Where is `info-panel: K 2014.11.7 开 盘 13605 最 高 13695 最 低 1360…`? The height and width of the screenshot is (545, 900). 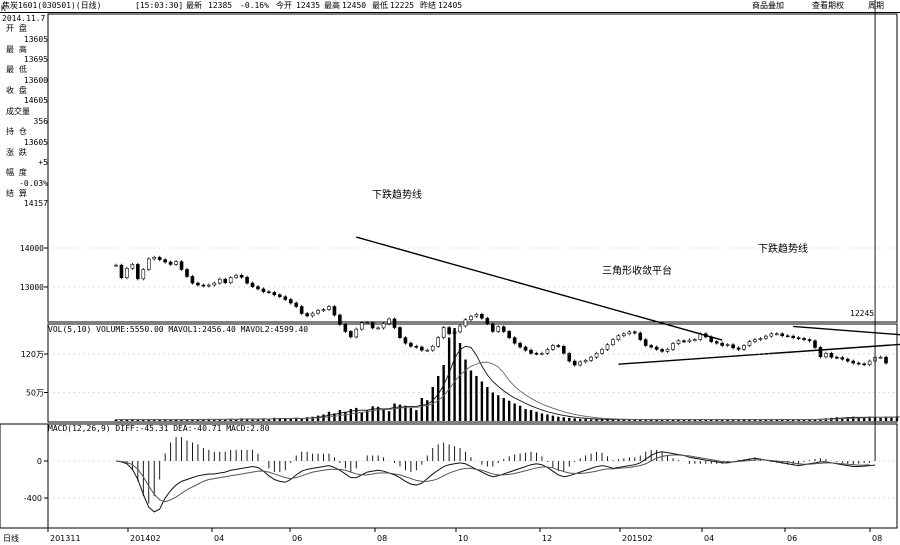
info-panel: K 2014.11.7 开 盘 13605 最 高 13695 最 低 1360… is located at coordinates (24, 107).